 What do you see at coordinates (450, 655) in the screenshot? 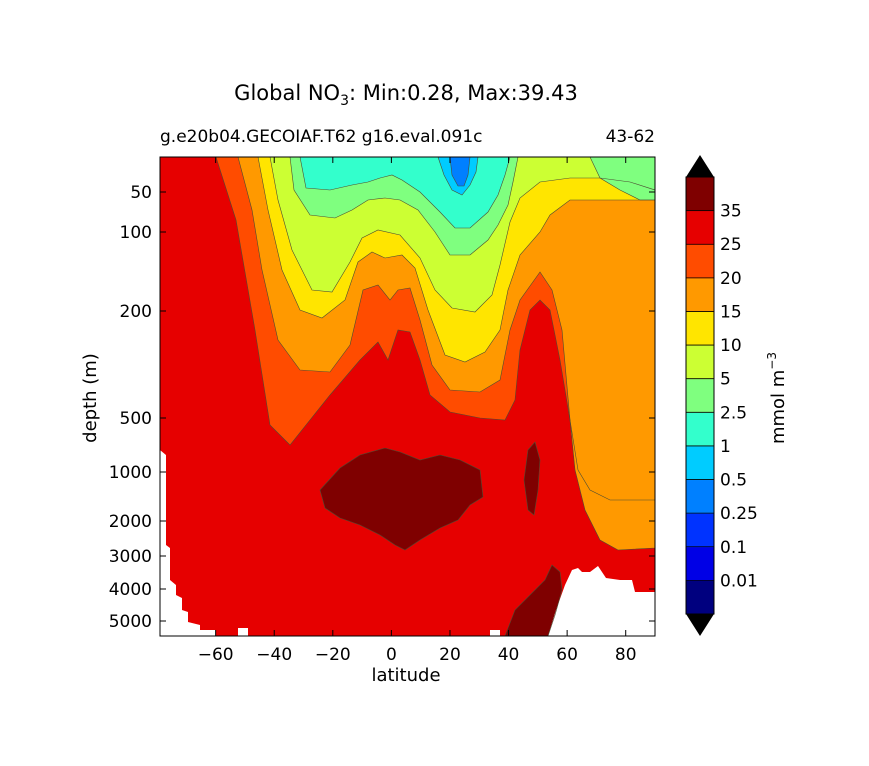
I see `x-tick-label: 20` at bounding box center [450, 655].